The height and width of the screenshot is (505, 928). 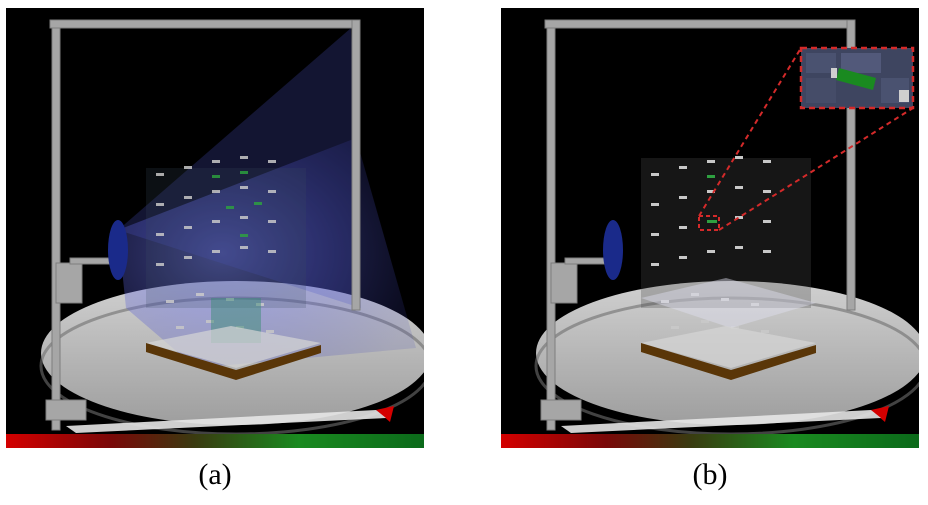 I want to click on ray-volume, so click(x=267, y=253).